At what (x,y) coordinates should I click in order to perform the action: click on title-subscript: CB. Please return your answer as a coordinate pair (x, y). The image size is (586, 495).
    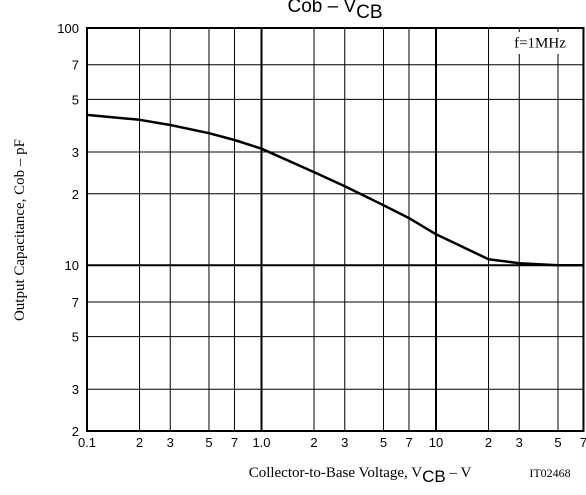
    Looking at the image, I should click on (369, 12).